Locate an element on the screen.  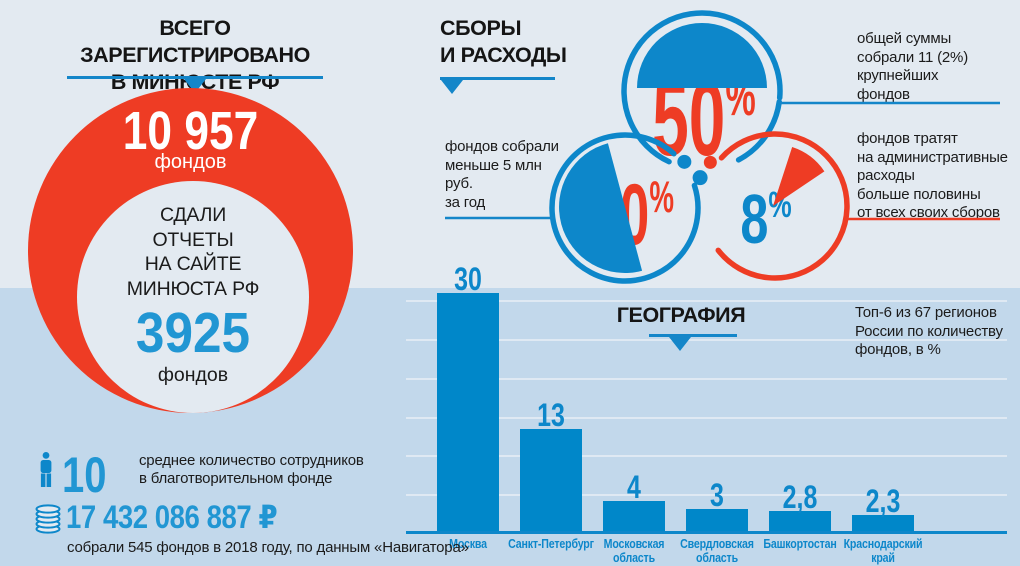
donut-right-percent: 8% is located at coordinates (766, 219).